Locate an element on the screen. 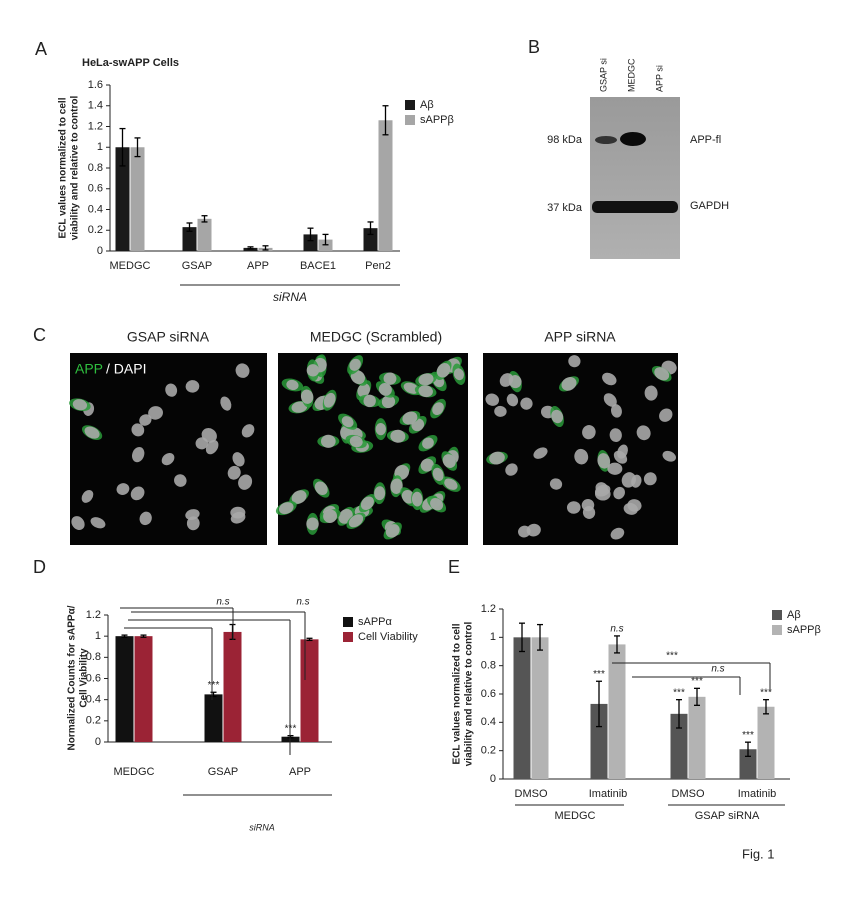  blot-image is located at coordinates (635, 178).